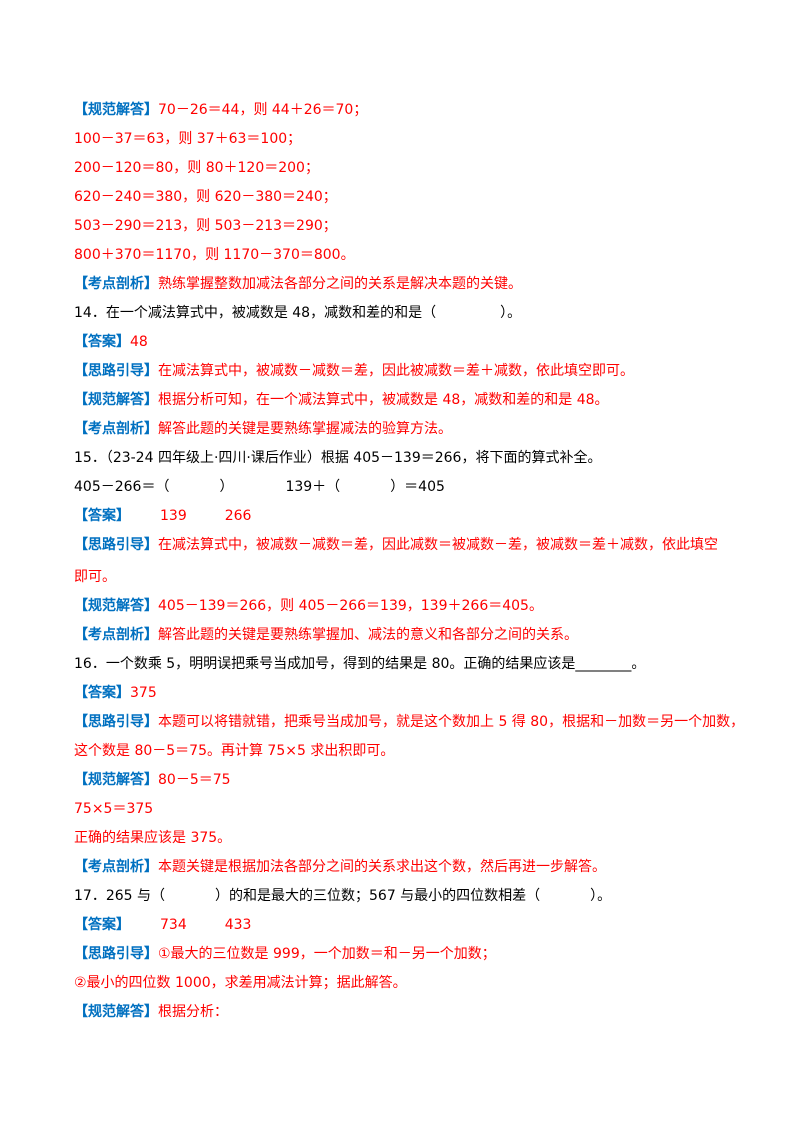 The height and width of the screenshot is (1132, 800). Describe the element at coordinates (238, 516) in the screenshot. I see `answer-value-2: 266` at that location.